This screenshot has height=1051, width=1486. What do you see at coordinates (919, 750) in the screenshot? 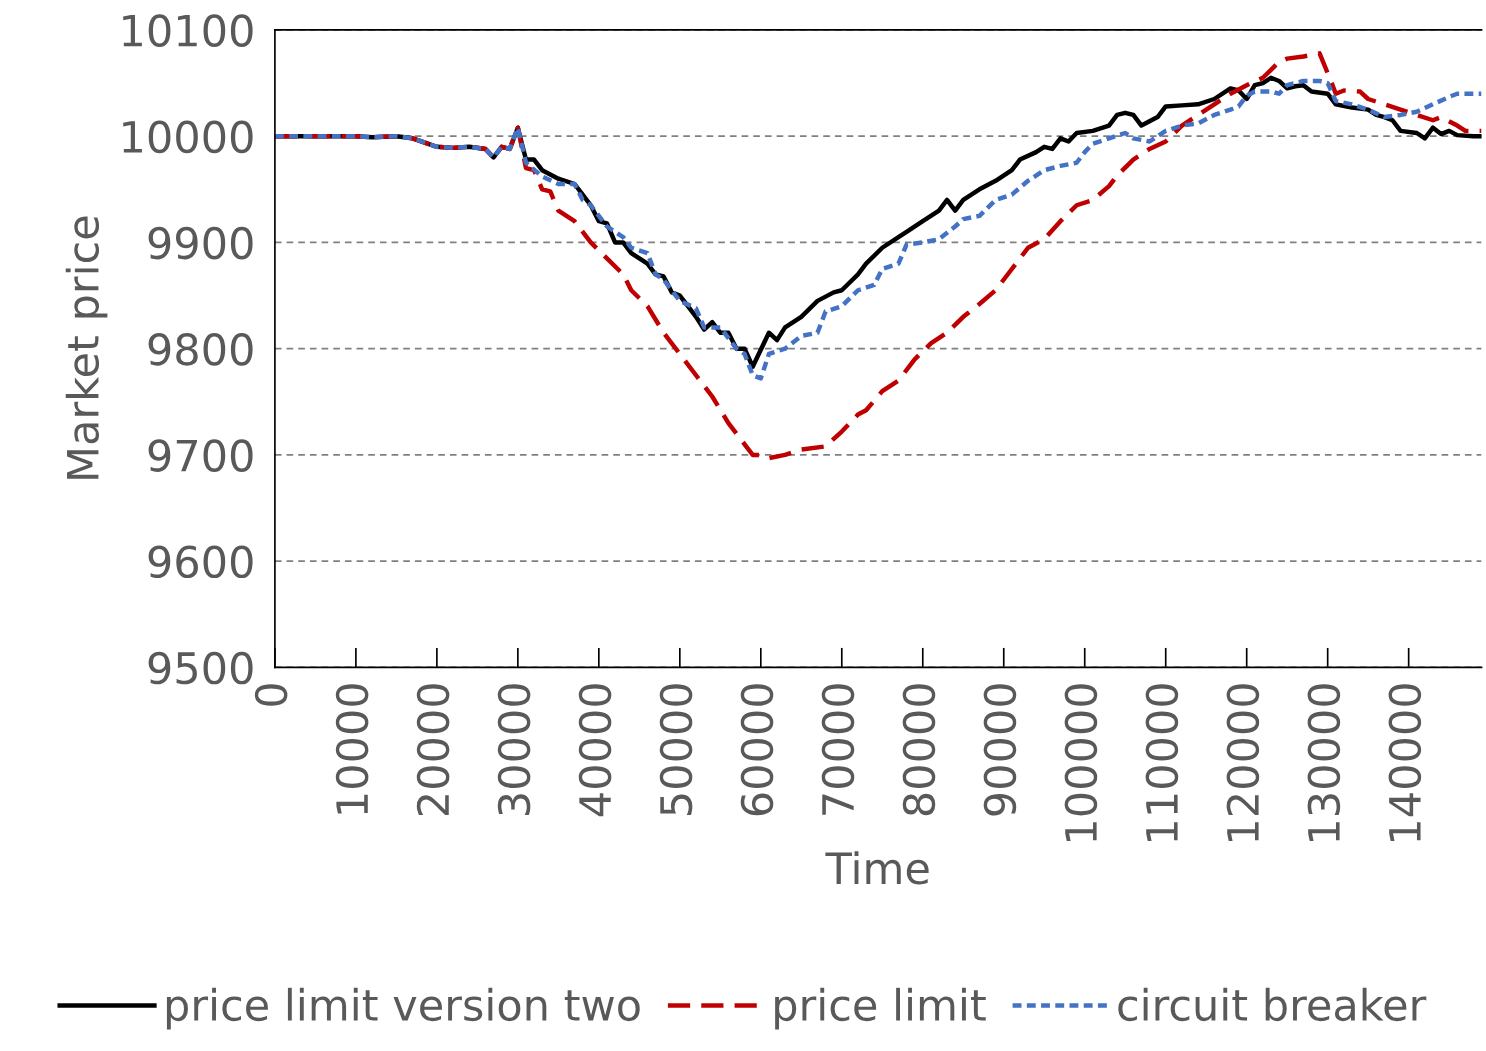
I see `x-tick-label: 80000` at bounding box center [919, 750].